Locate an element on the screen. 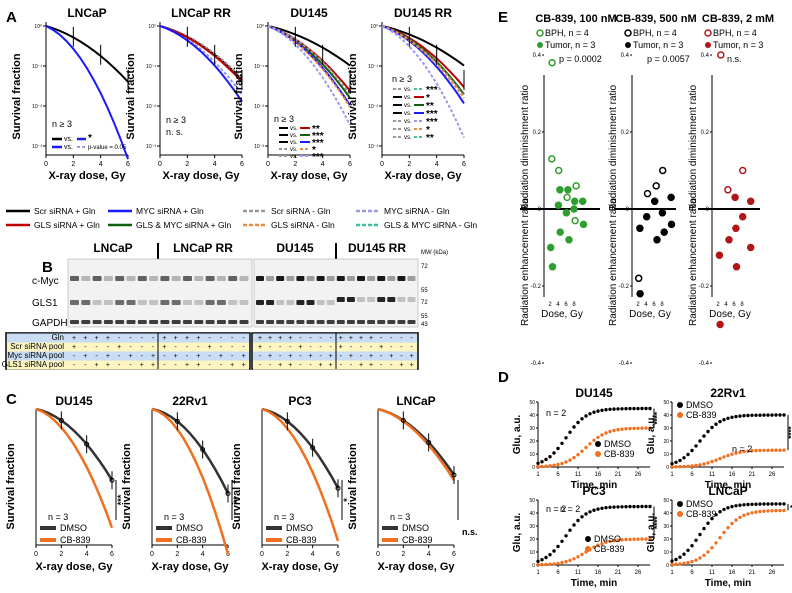 This screenshot has width=792, height=593. legend-item: GLS siRNA - Gln is located at coordinates (303, 225).